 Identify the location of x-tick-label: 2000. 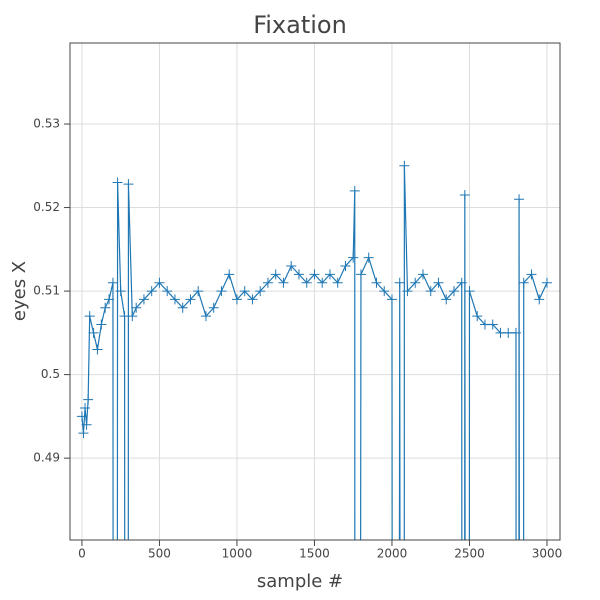
(392, 554).